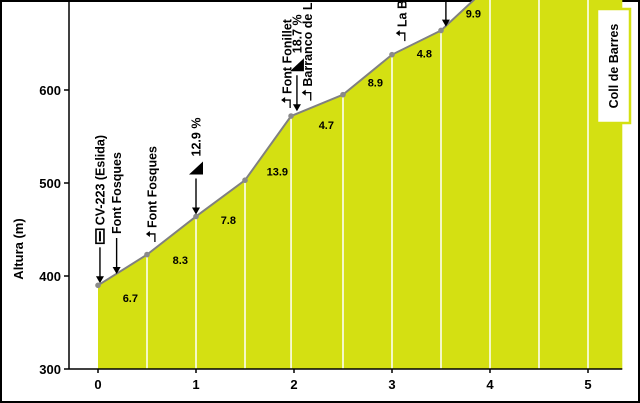 Image resolution: width=640 pixels, height=403 pixels. Describe the element at coordinates (197, 137) in the screenshot. I see `annotation-label: 12.9 %` at that location.